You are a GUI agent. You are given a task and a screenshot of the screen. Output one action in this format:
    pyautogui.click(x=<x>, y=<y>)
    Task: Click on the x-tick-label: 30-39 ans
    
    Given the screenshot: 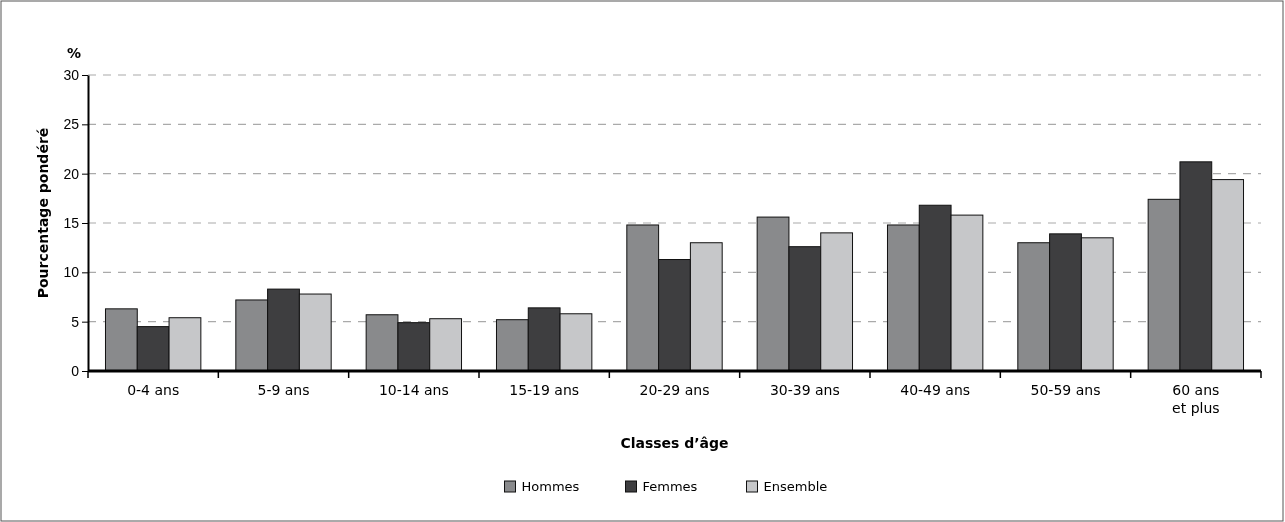 What is the action you would take?
    pyautogui.click(x=804, y=390)
    